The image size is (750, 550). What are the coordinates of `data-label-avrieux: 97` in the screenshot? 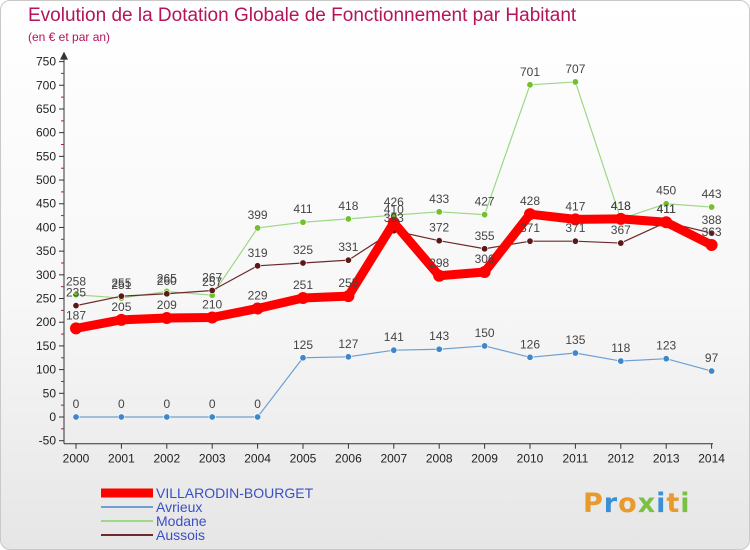 It's located at (712, 358).